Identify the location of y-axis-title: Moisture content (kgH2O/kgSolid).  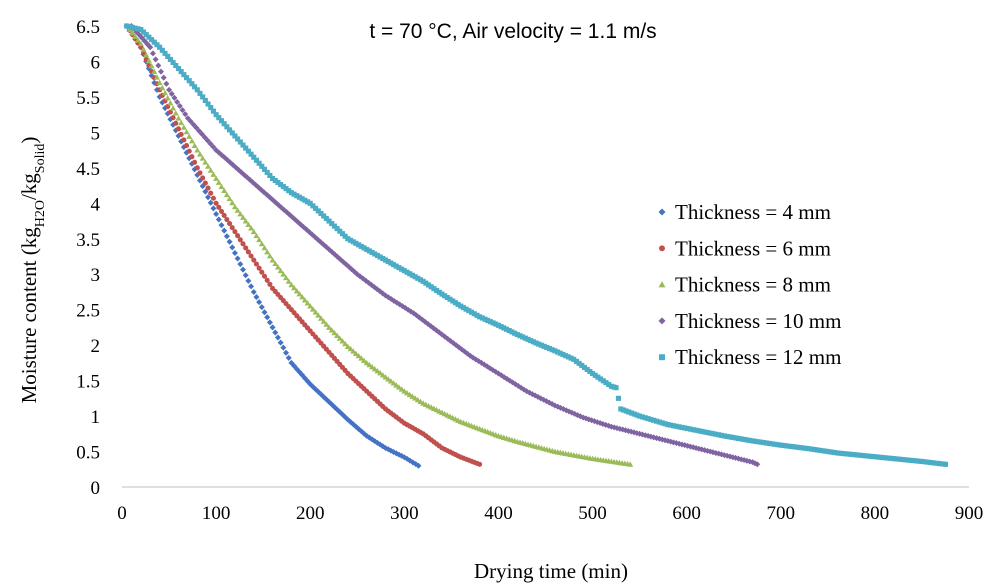
(32, 270).